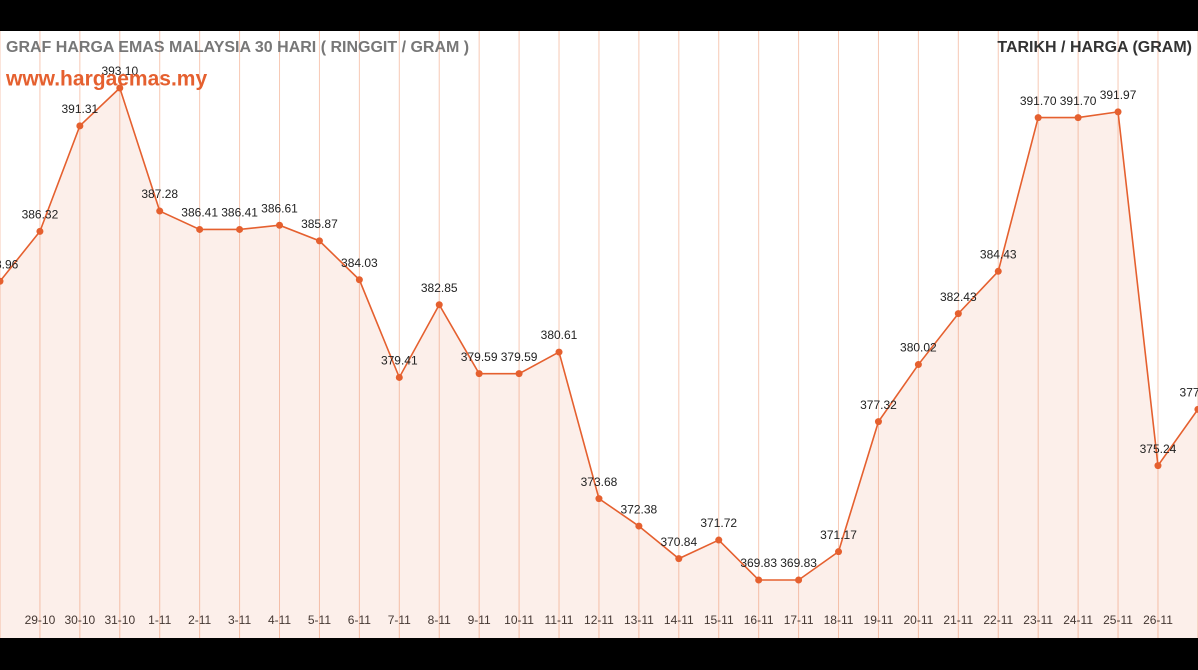 The width and height of the screenshot is (1198, 670). Describe the element at coordinates (519, 620) in the screenshot. I see `x-tick-label: 10-11` at that location.